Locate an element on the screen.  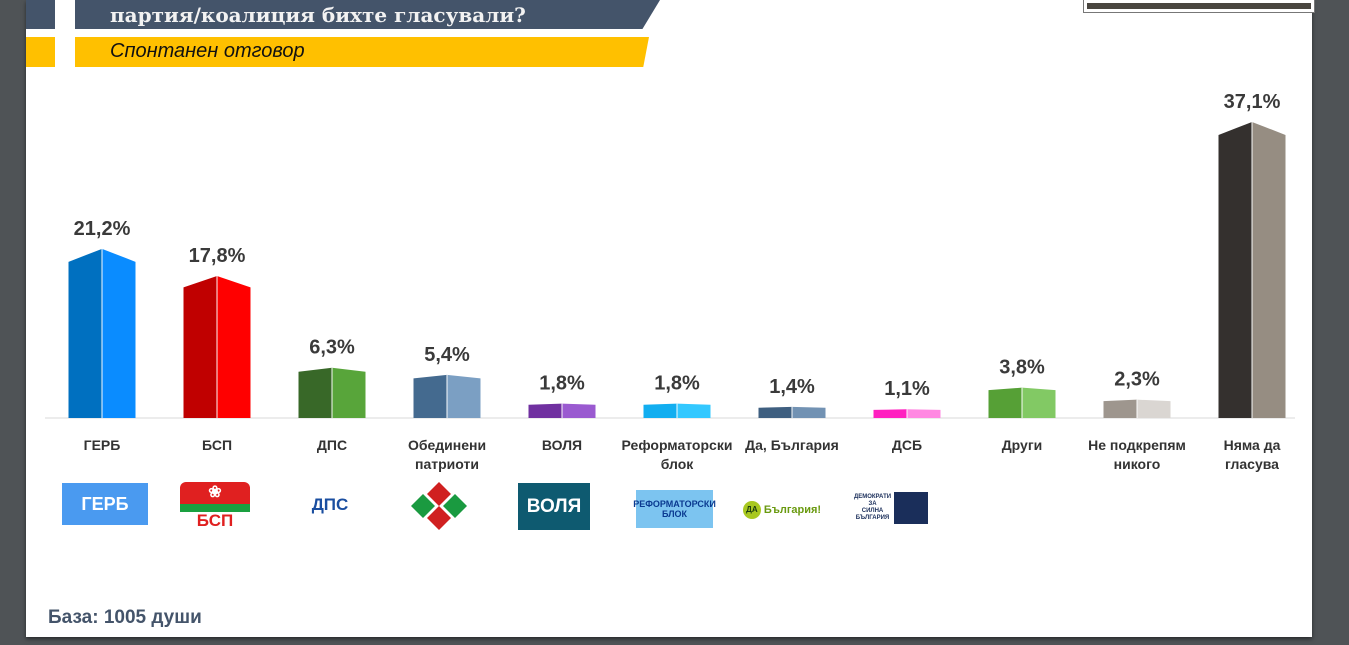
category-label-line: ДПС is located at coordinates (332, 445).